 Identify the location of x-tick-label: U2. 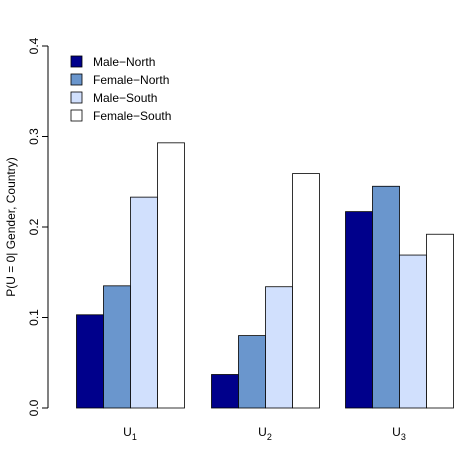
(265, 433).